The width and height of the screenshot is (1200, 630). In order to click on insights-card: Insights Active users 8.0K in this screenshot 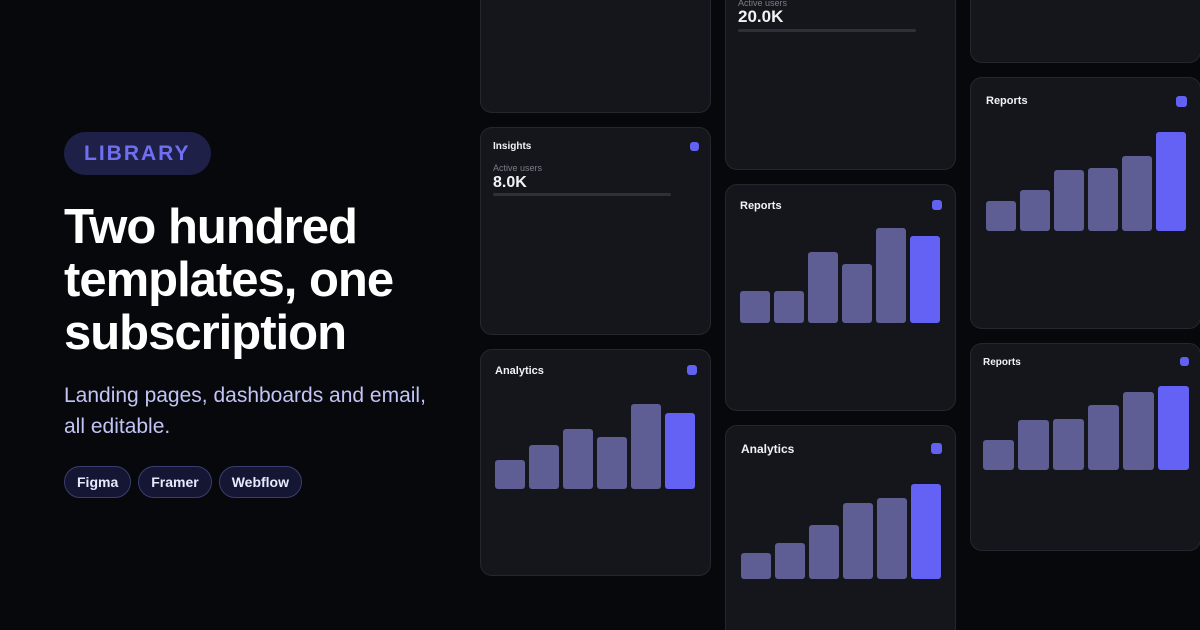, I will do `click(595, 231)`.